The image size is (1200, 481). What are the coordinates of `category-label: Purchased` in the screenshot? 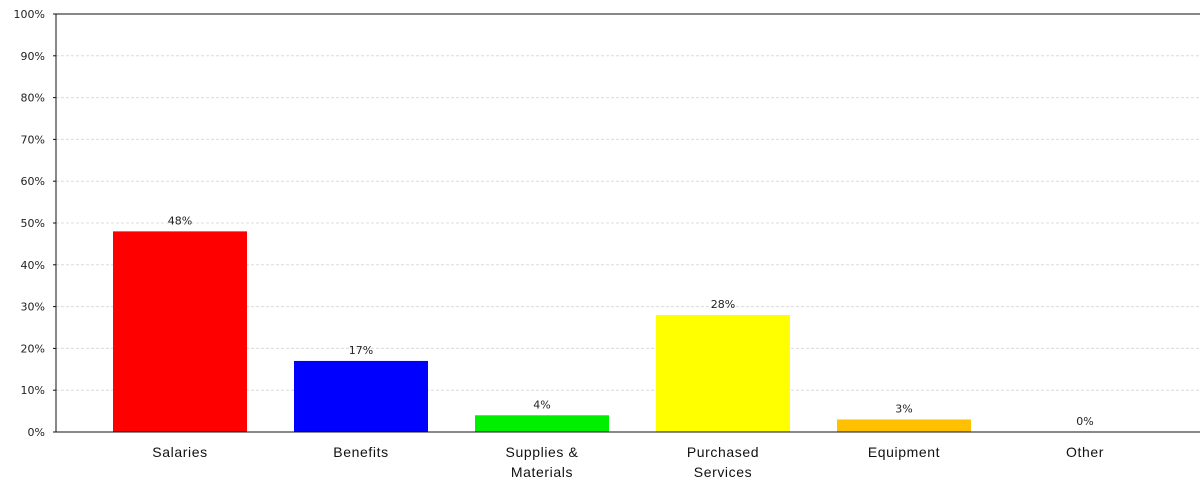 It's located at (723, 452).